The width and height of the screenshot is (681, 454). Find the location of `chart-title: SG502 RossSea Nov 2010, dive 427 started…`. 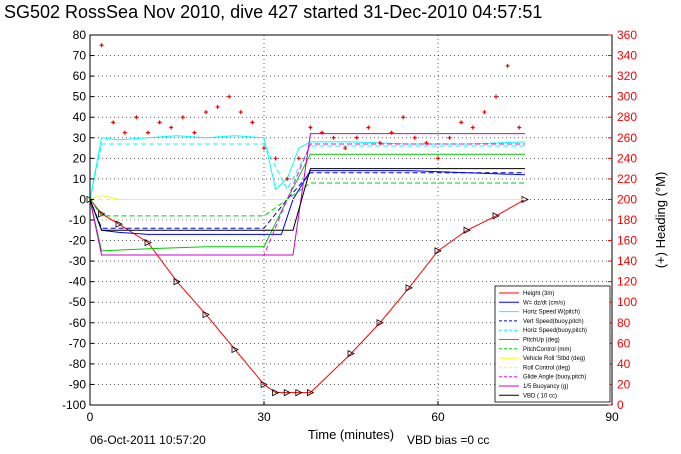

chart-title: SG502 RossSea Nov 2010, dive 427 started… is located at coordinates (273, 12).